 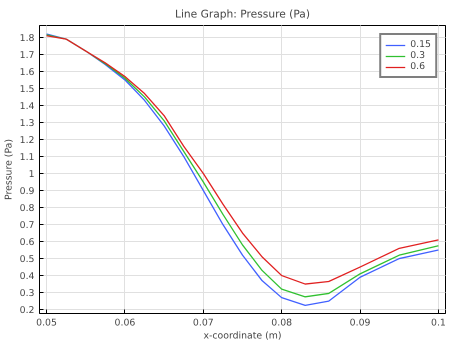 What do you see at coordinates (27, 106) in the screenshot?
I see `y-tick-label: 1.4` at bounding box center [27, 106].